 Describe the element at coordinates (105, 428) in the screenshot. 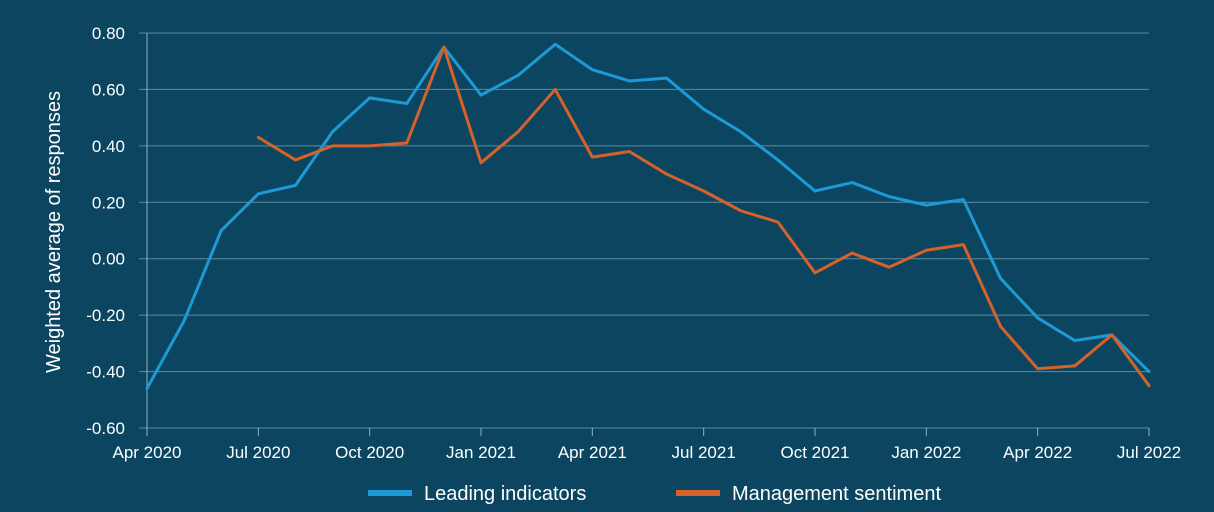

I see `y-tick-label: -0.60` at that location.